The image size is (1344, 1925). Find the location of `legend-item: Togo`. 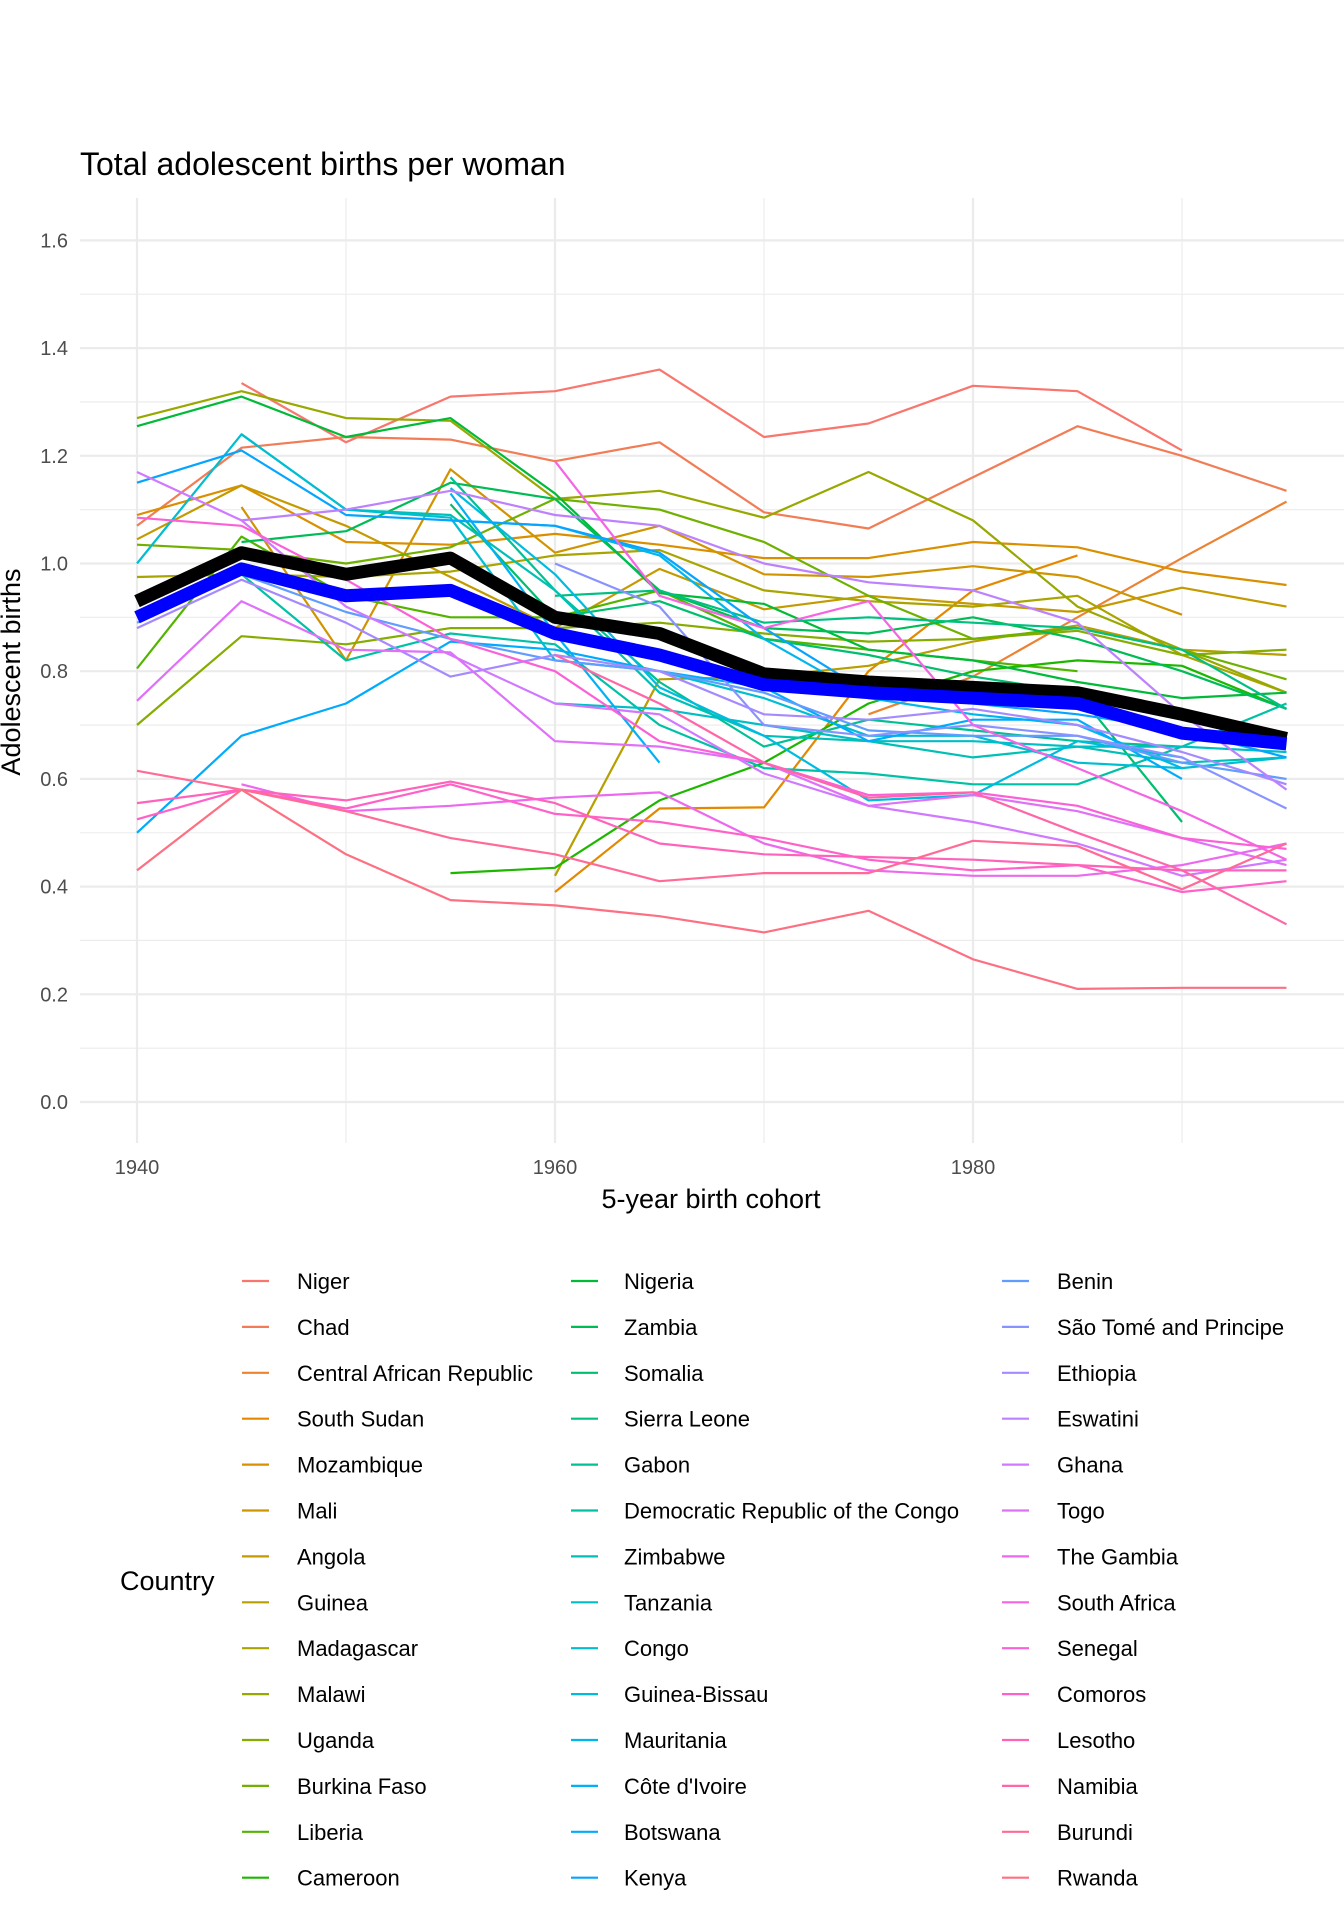

legend-item: Togo is located at coordinates (1053, 1511).